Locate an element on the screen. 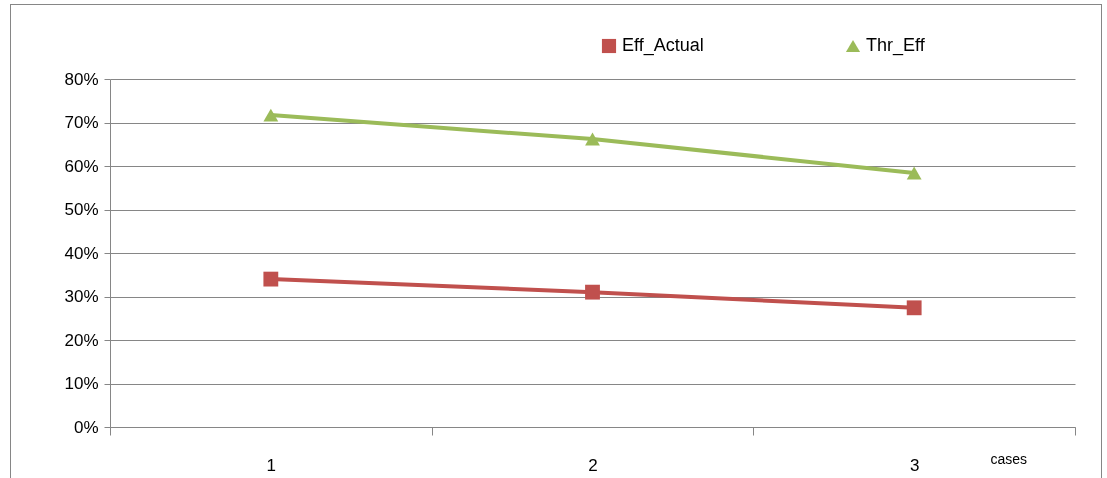 This screenshot has height=478, width=1107. y-tick-label: 50% is located at coordinates (81, 209).